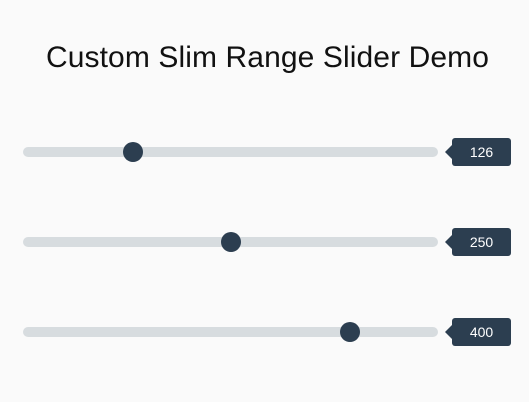 The width and height of the screenshot is (529, 402). Describe the element at coordinates (478, 242) in the screenshot. I see `slider-value-badge: 250` at that location.